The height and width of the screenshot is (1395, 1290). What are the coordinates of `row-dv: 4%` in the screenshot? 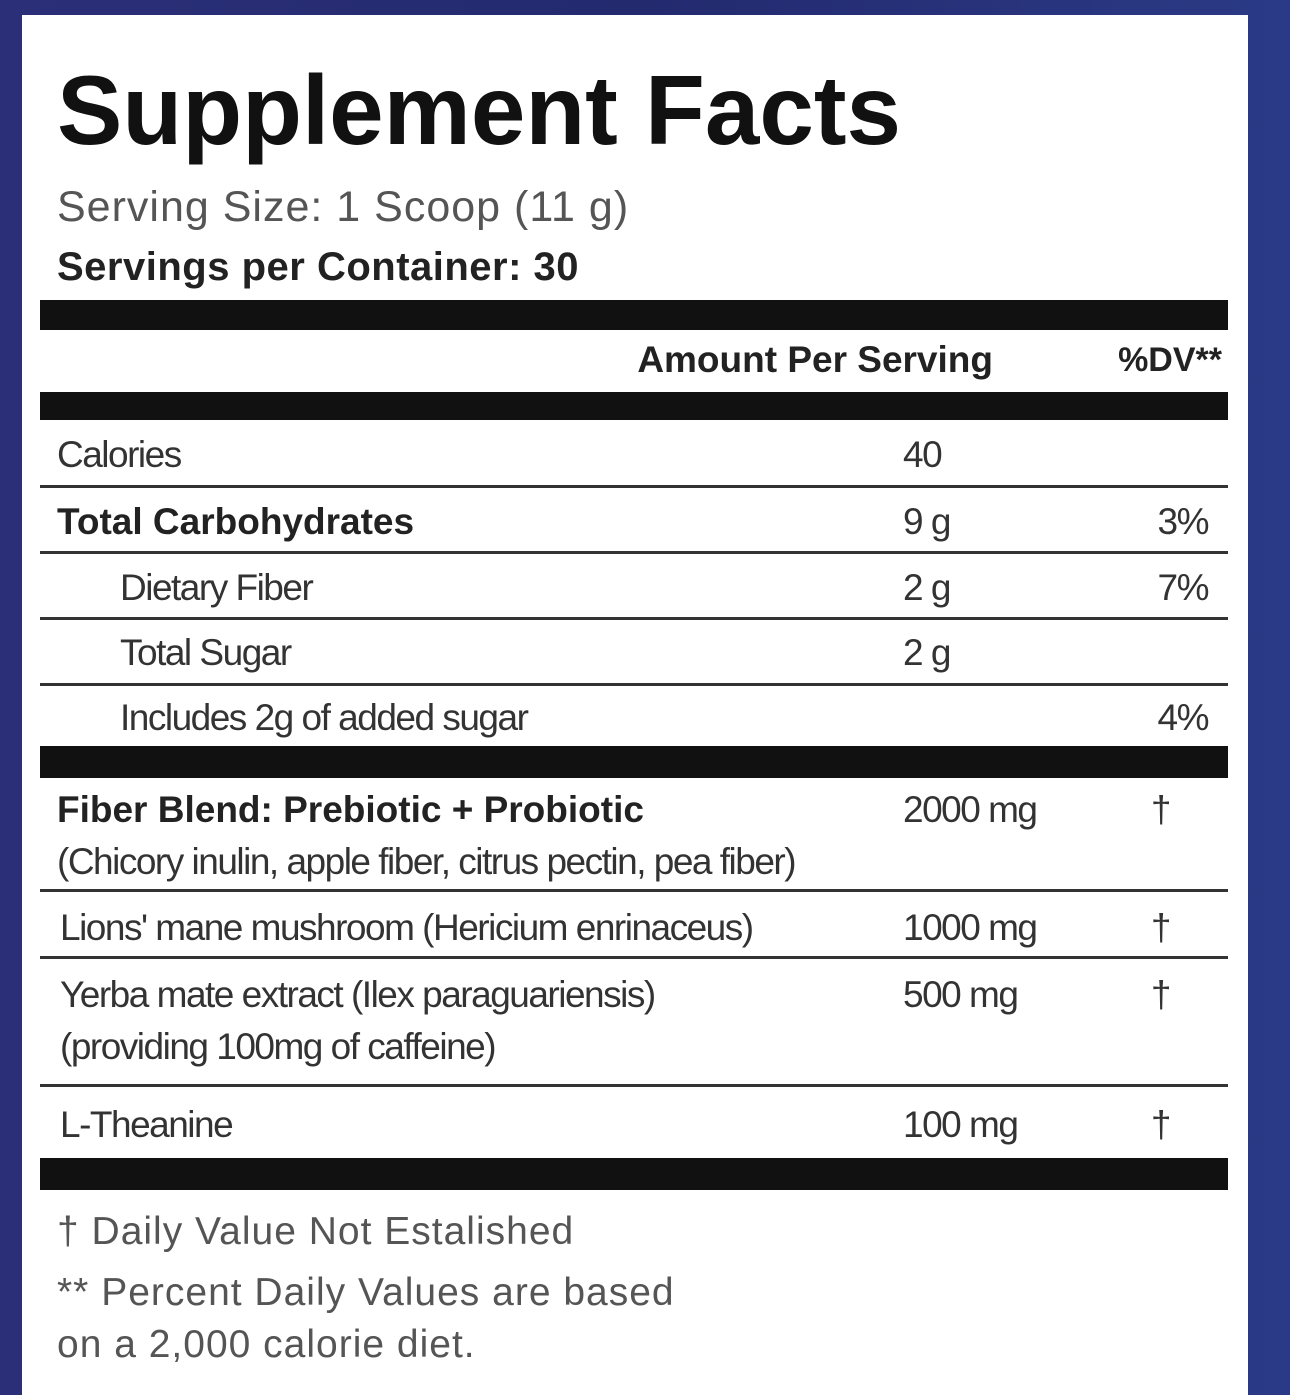 It's located at (1183, 717).